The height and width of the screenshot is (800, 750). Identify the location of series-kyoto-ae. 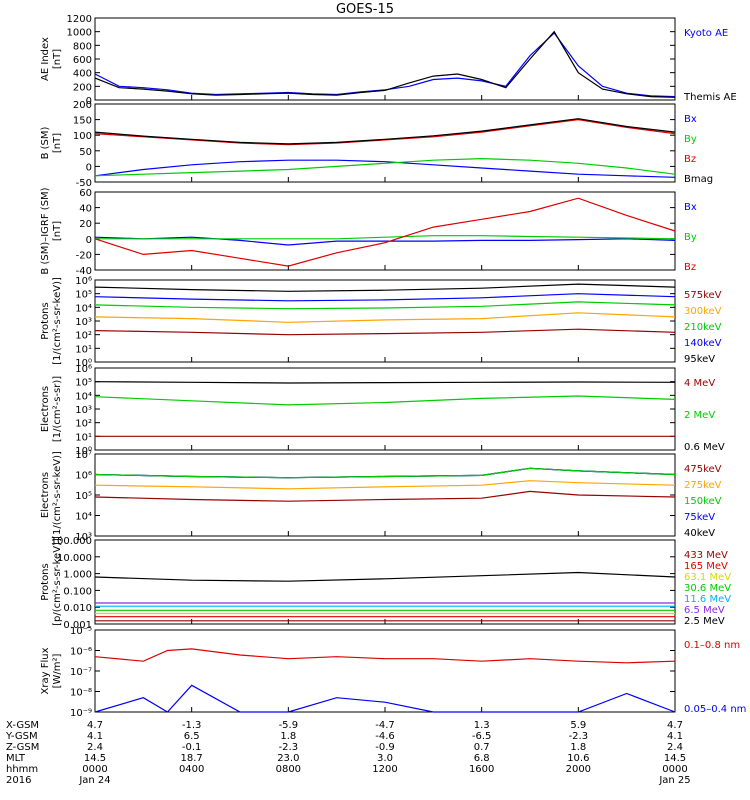
(385, 65).